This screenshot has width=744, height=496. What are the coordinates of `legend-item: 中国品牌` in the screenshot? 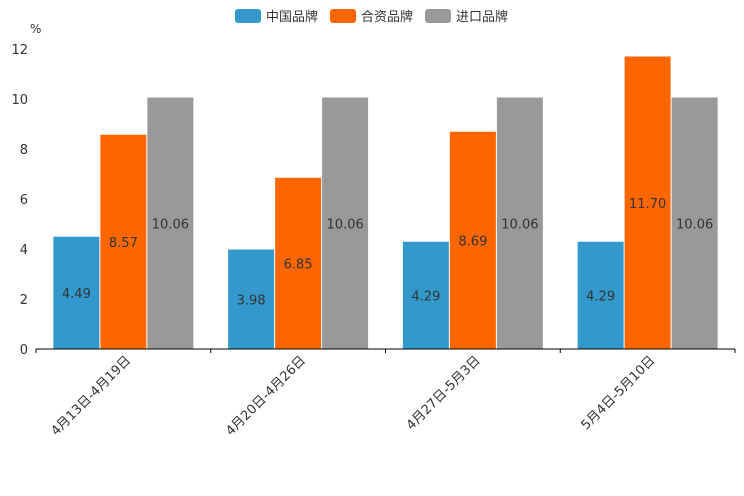 It's located at (276, 17).